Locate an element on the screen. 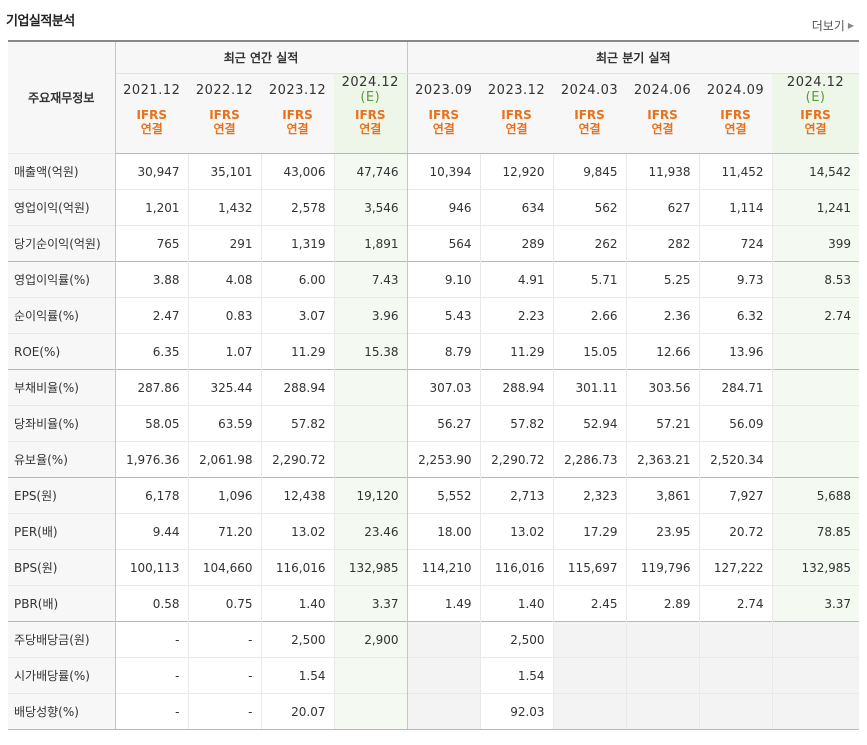 Image resolution: width=867 pixels, height=745 pixels. value-cell: 71.20 is located at coordinates (224, 531).